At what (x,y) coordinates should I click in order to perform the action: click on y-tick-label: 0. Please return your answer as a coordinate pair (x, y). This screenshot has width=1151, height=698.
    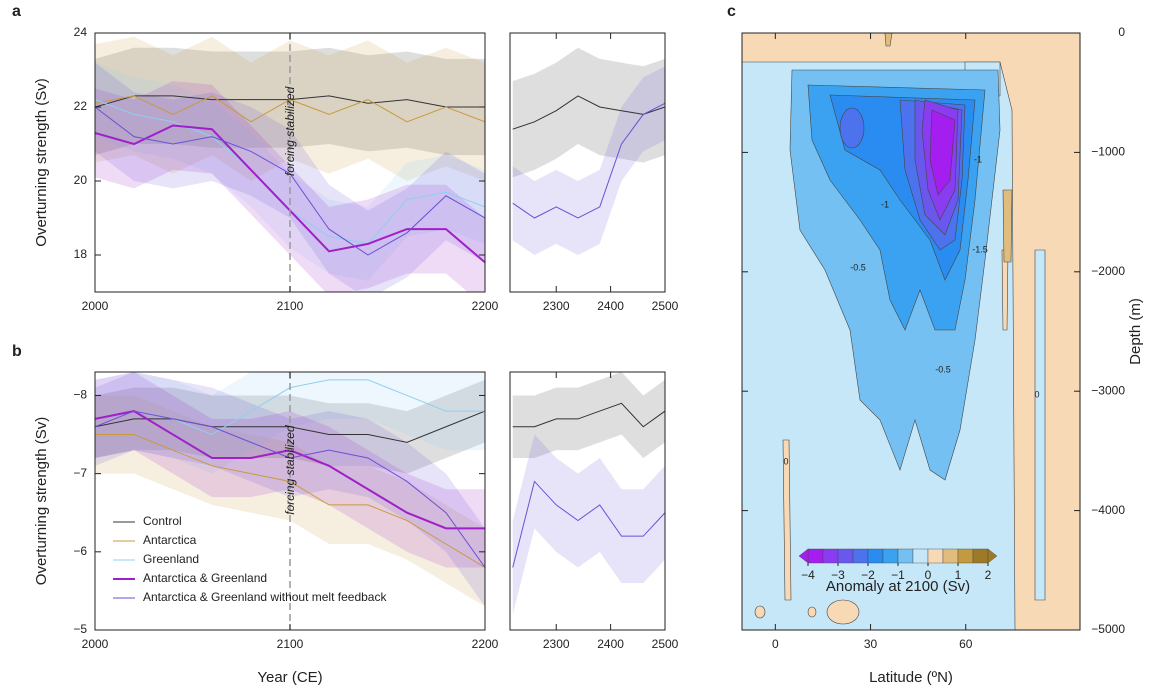
    Looking at the image, I should click on (1121, 32).